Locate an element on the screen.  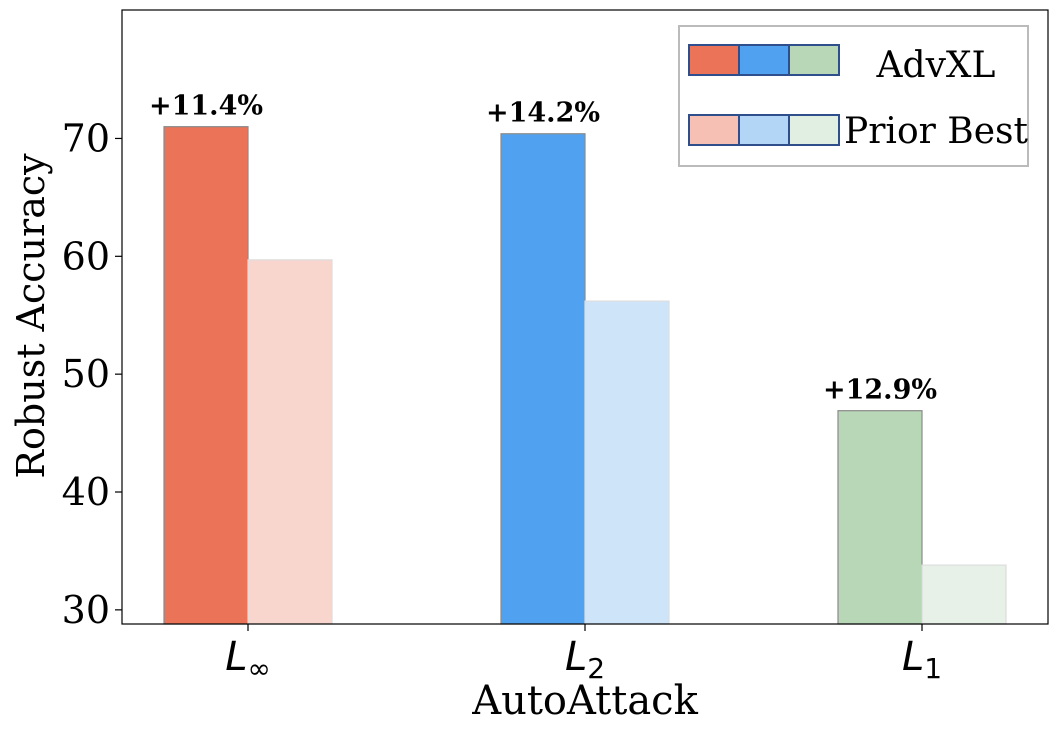
y-axis-title: Robust Accuracy is located at coordinates (31, 316).